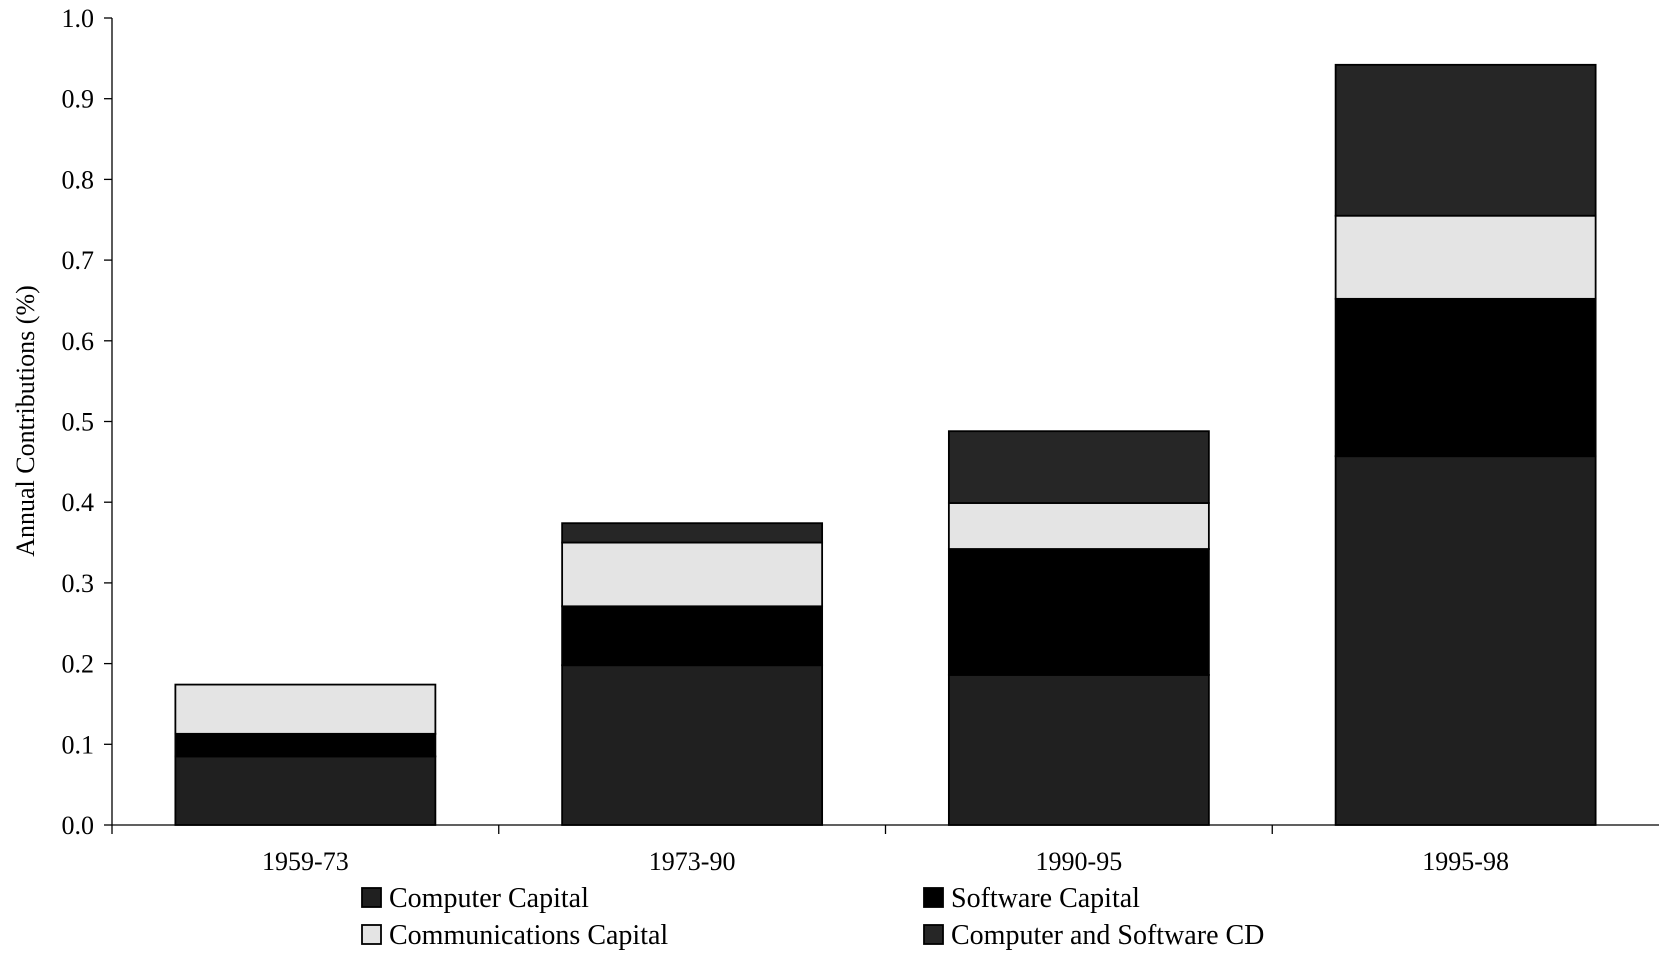 Image resolution: width=1659 pixels, height=963 pixels. Describe the element at coordinates (1465, 861) in the screenshot. I see `x-tick-label: 1995-98` at that location.